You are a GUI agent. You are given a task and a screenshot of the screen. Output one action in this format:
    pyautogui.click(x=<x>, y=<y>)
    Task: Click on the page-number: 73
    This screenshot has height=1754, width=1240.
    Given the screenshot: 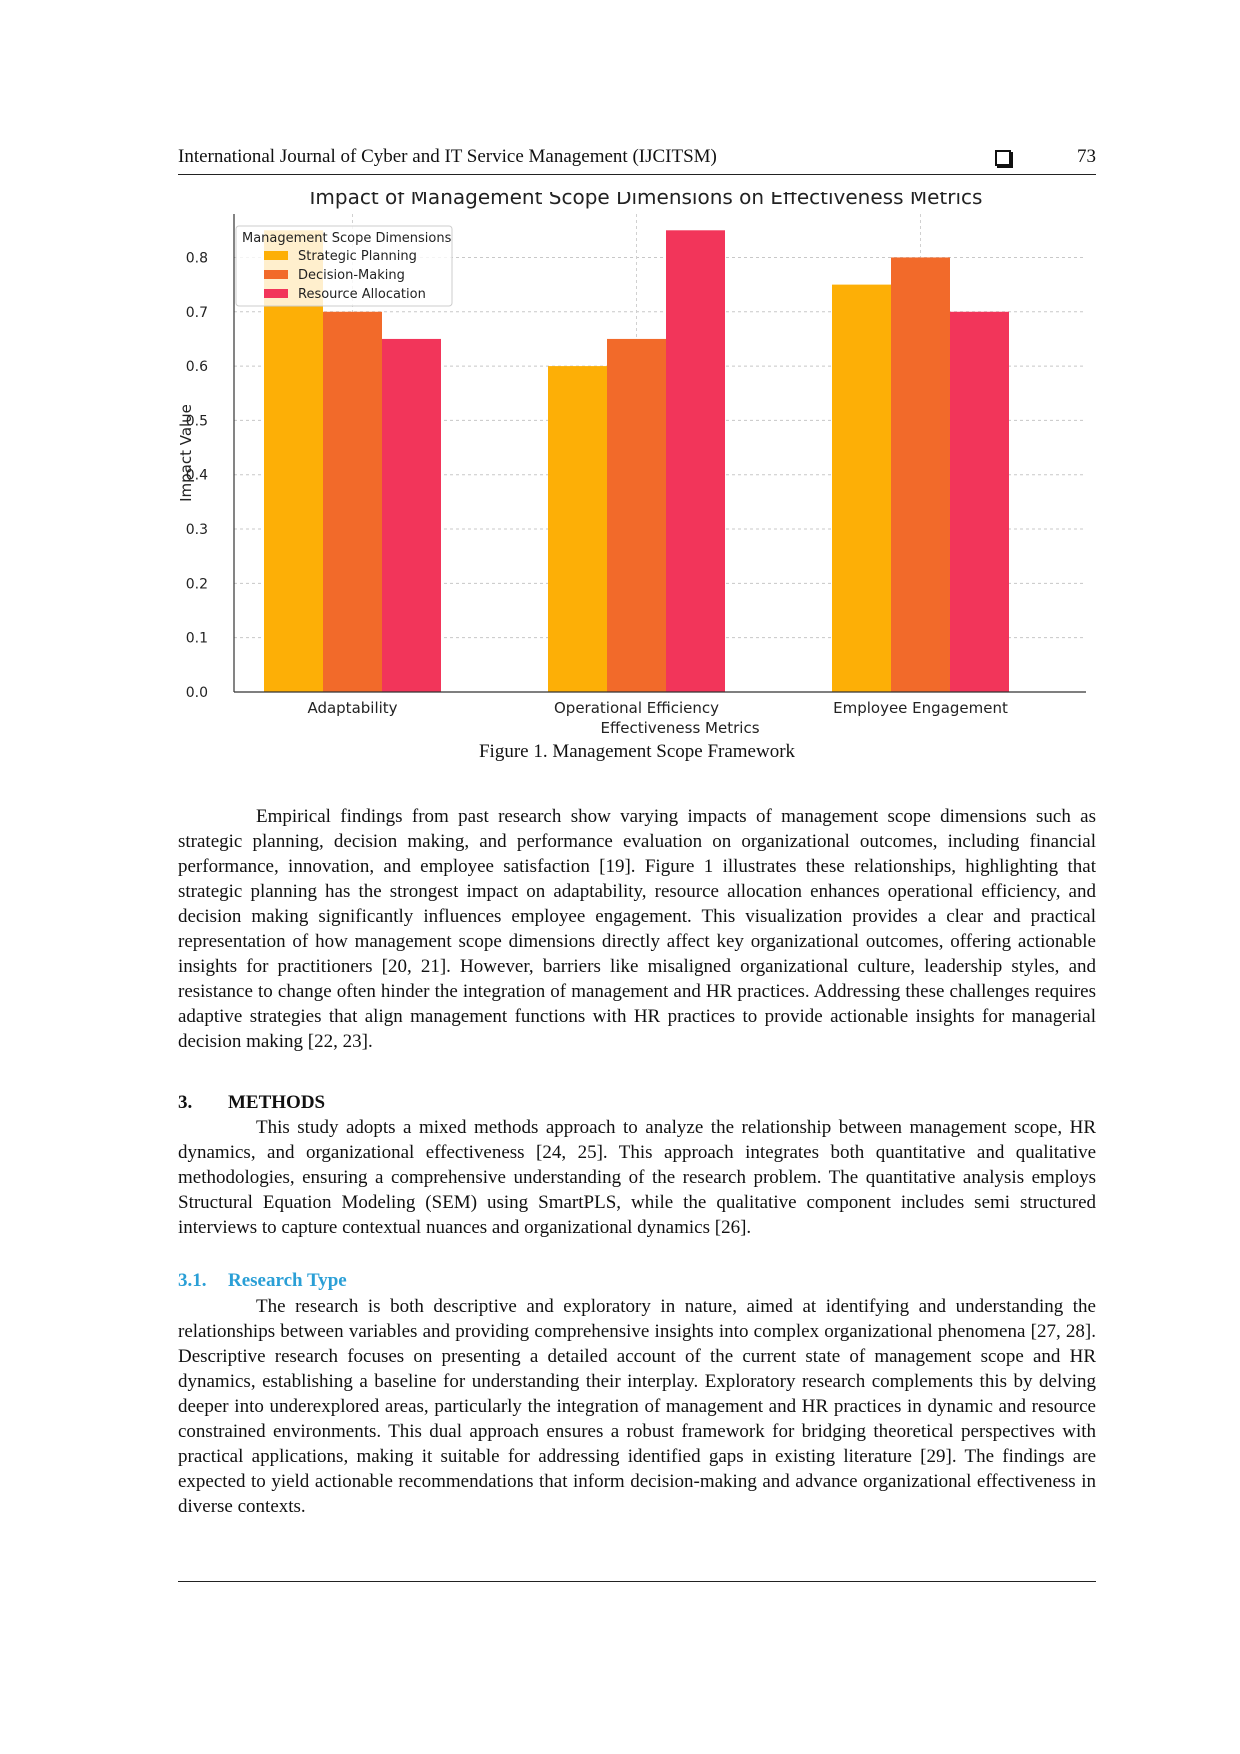 What is the action you would take?
    pyautogui.click(x=1086, y=156)
    